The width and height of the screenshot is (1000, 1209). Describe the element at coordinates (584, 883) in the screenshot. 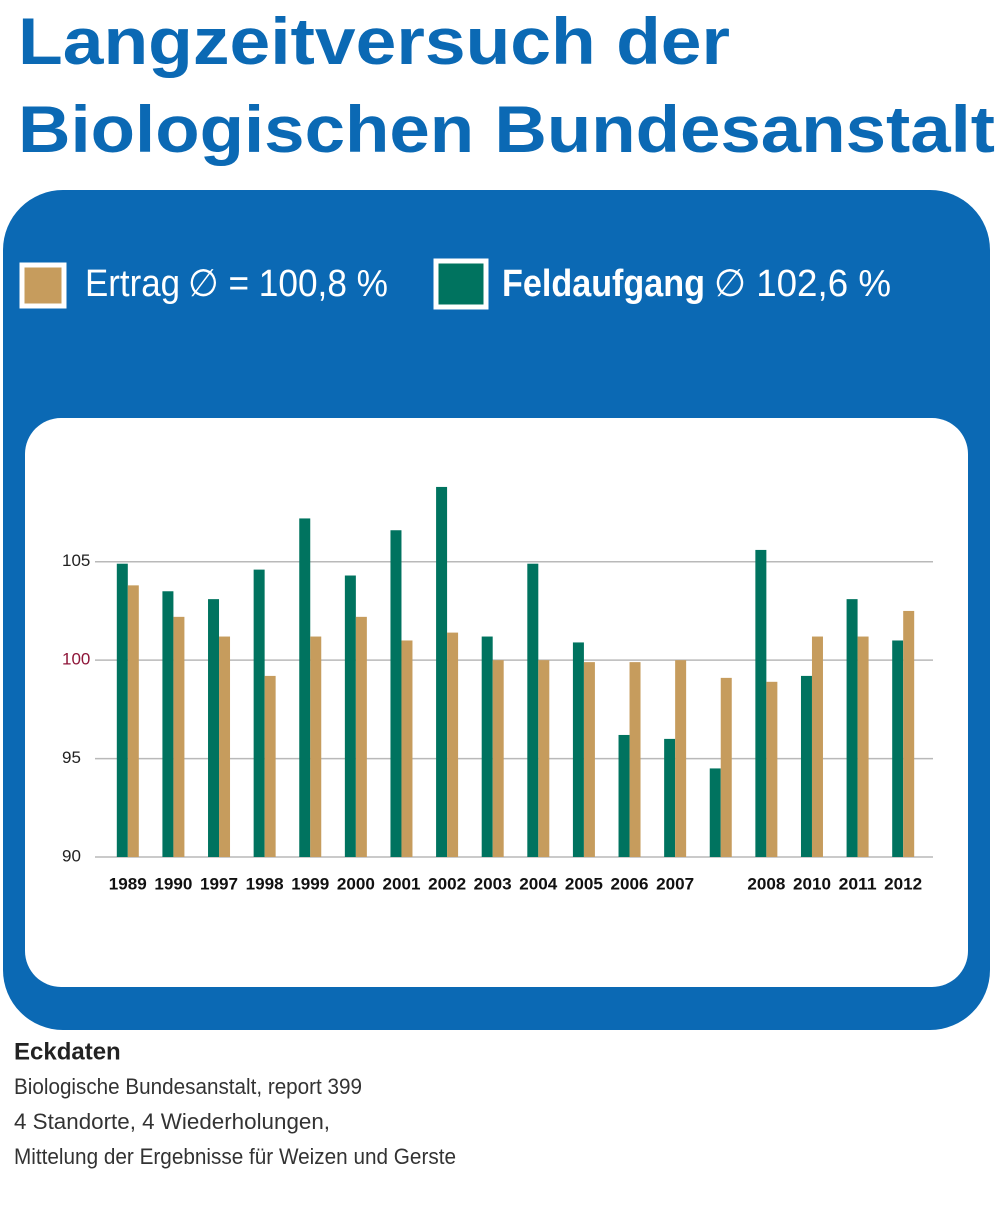

I see `x-tick-label: 2005` at that location.